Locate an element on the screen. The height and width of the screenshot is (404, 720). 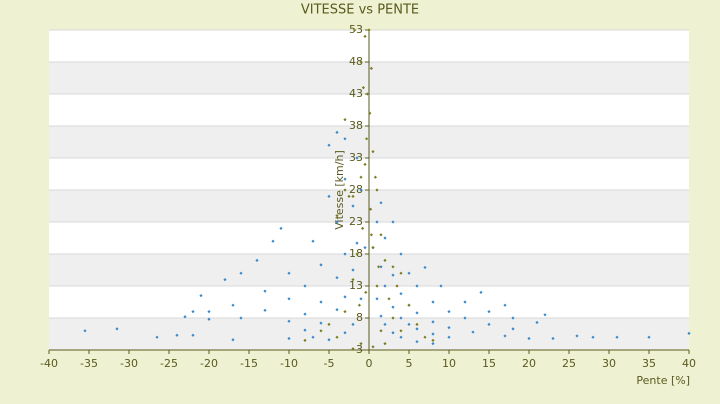
x-tick-label: -10 is located at coordinates (289, 363).